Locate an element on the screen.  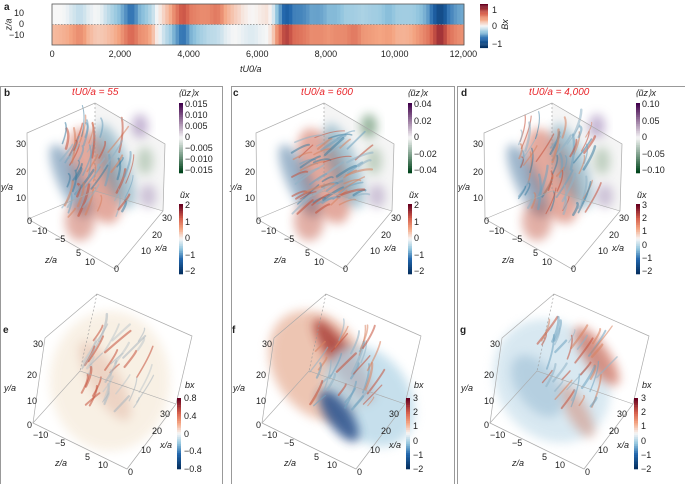
z-tick-label: −5 is located at coordinates (289, 239).